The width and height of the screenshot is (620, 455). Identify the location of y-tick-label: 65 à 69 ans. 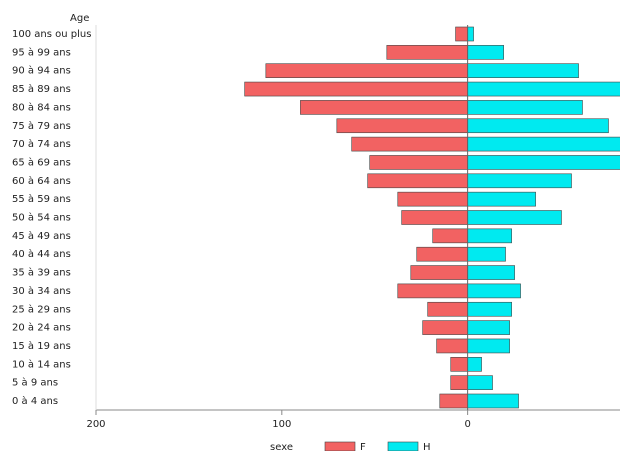
(41, 162).